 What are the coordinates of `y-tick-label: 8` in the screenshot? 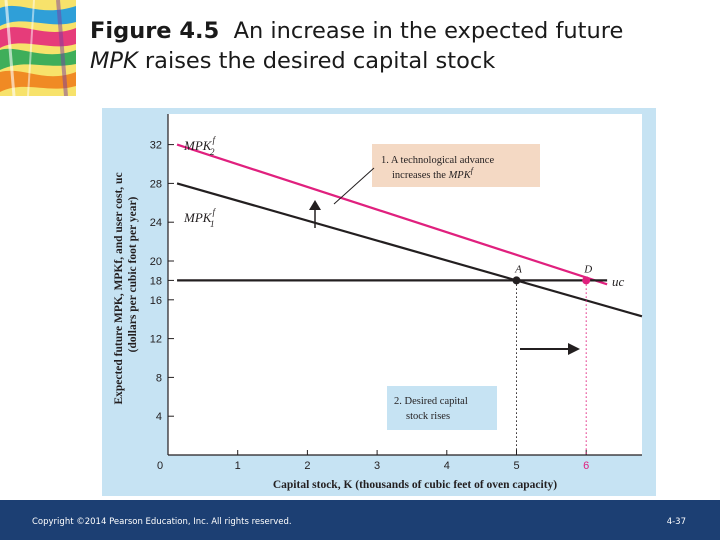 It's located at (159, 378).